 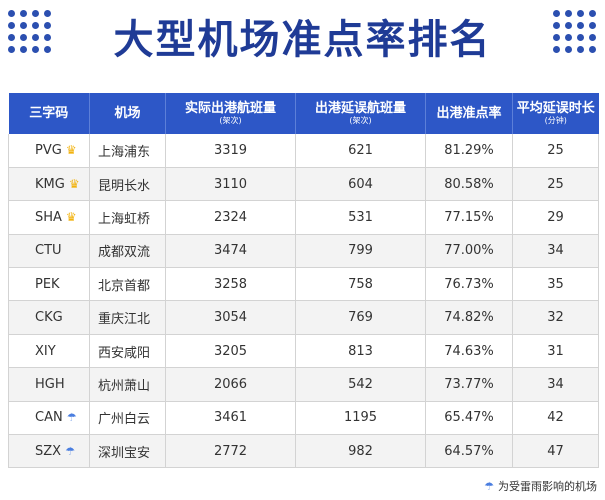 I want to click on table-row: CAN ☂ 广州白云 3461 1195 65.47% 42, so click(x=303, y=418).